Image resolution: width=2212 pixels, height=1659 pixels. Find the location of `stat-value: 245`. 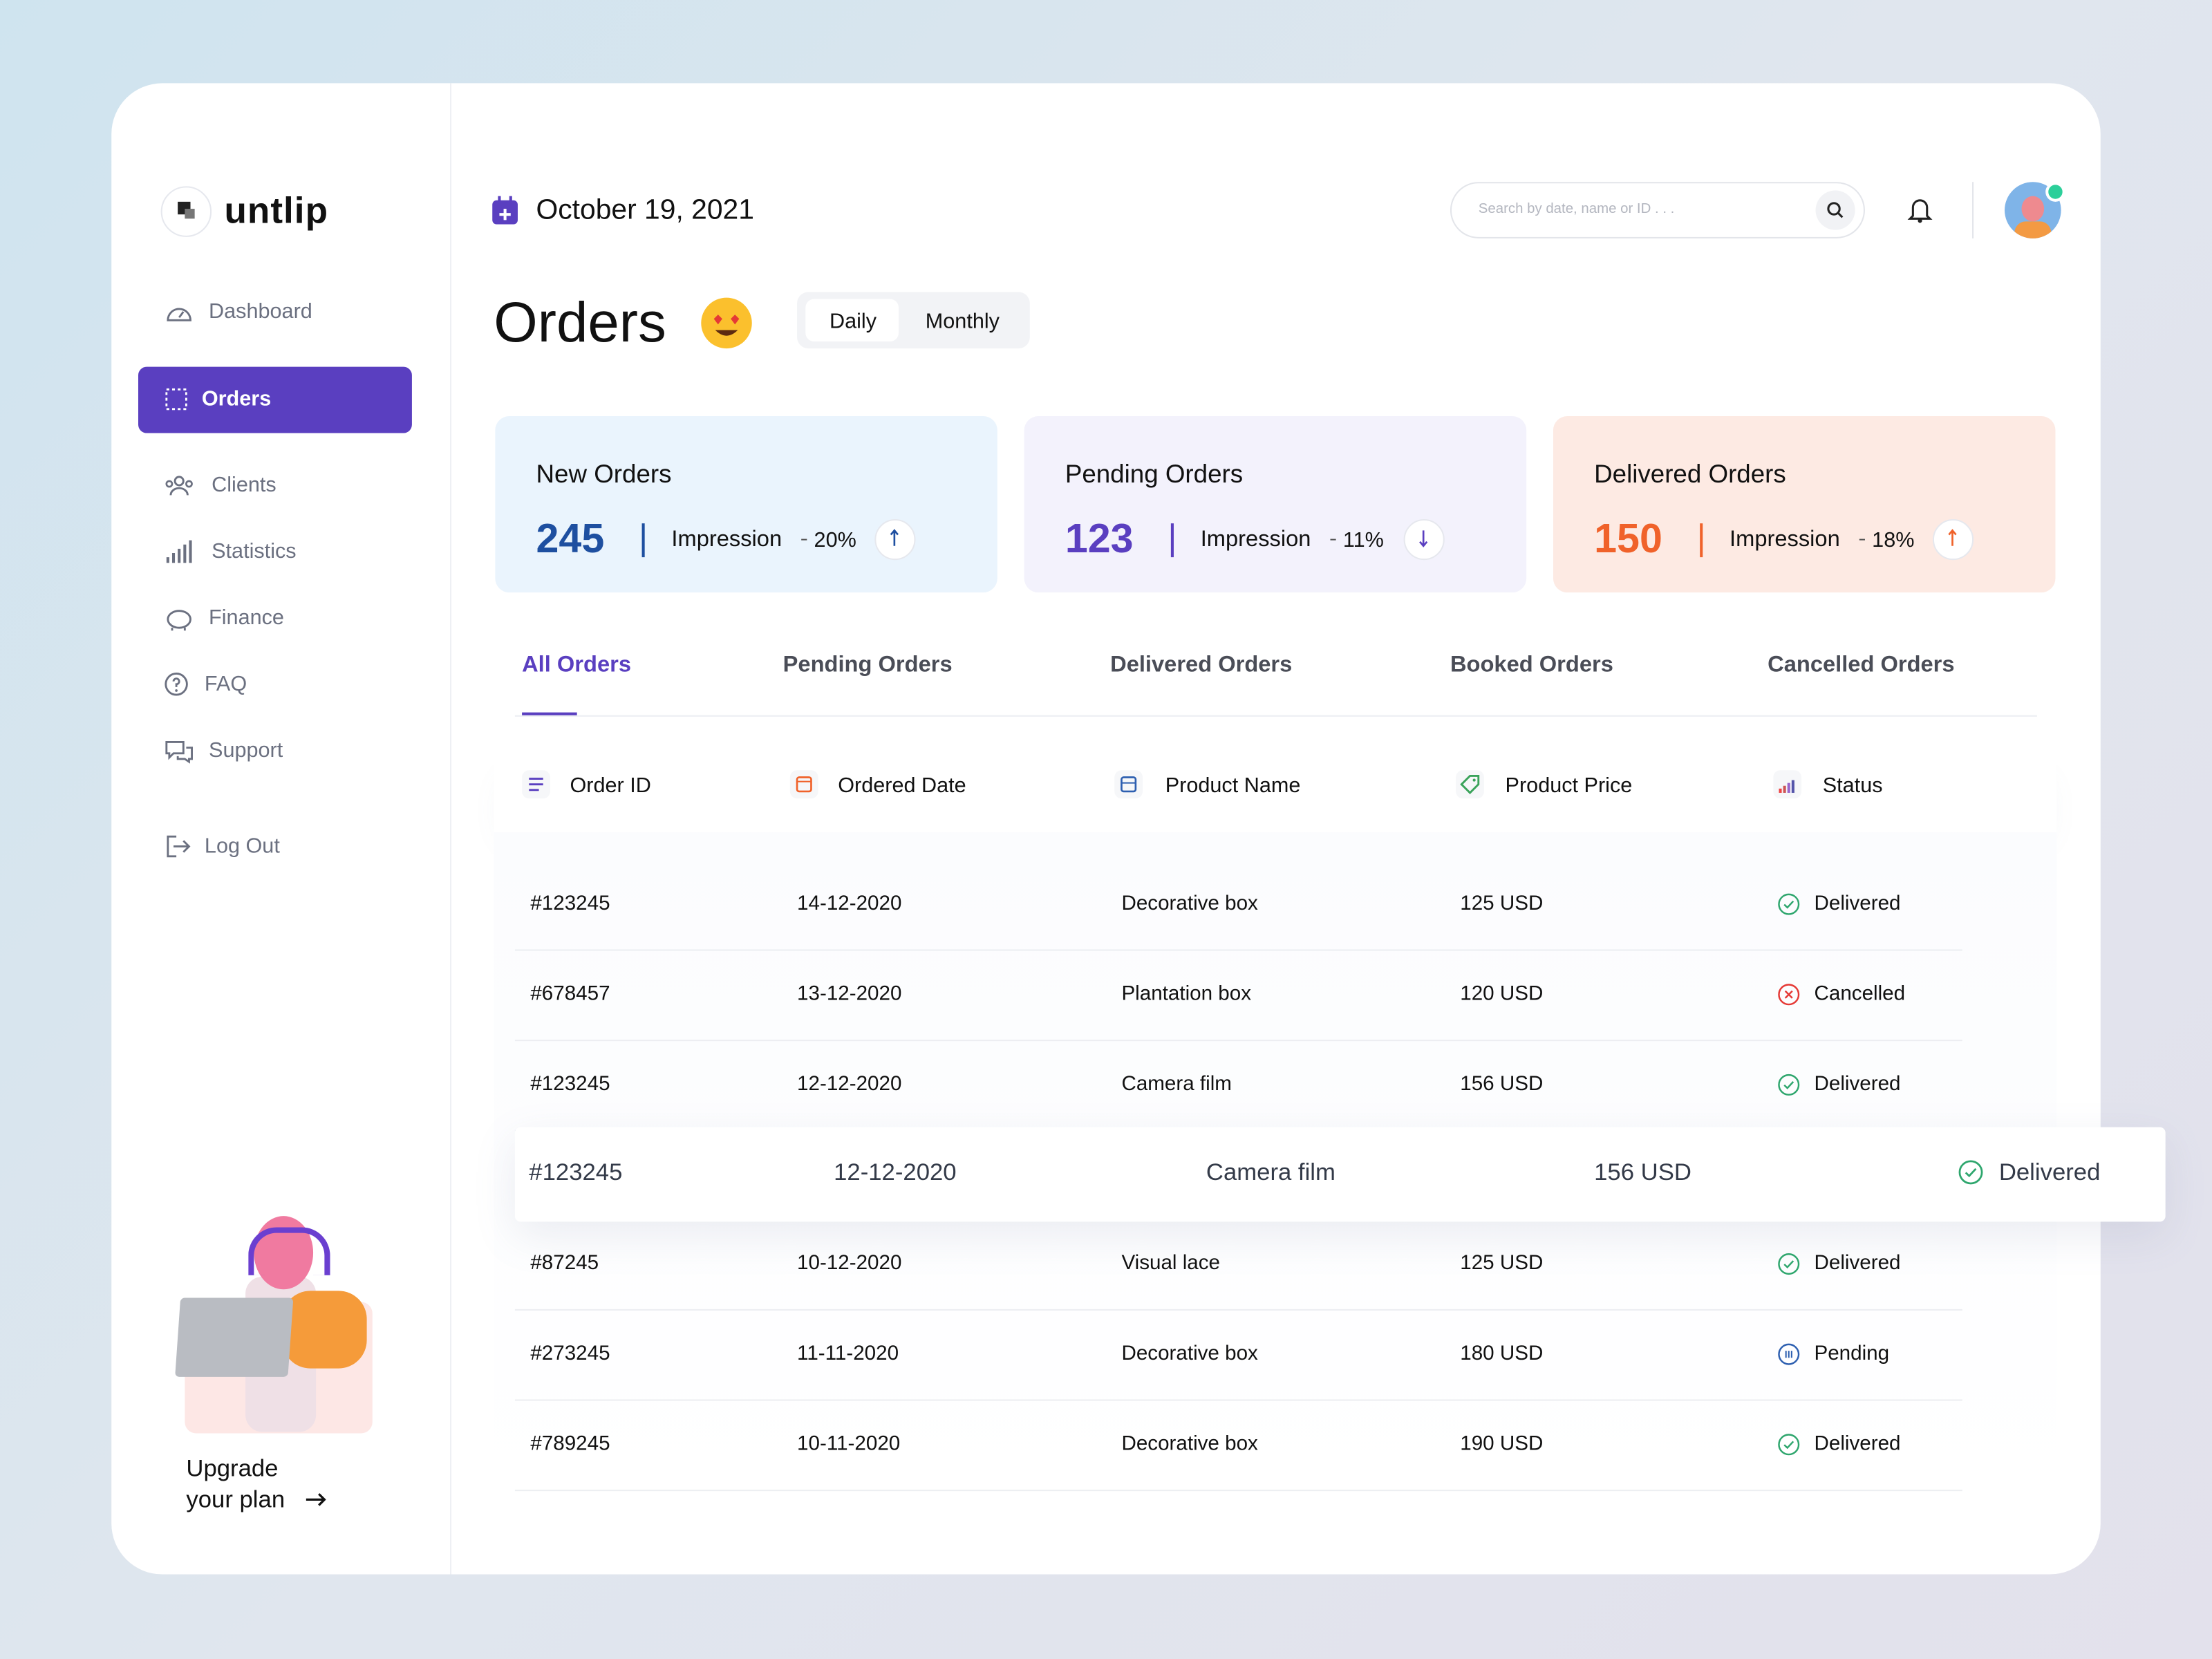

stat-value: 245 is located at coordinates (570, 540).